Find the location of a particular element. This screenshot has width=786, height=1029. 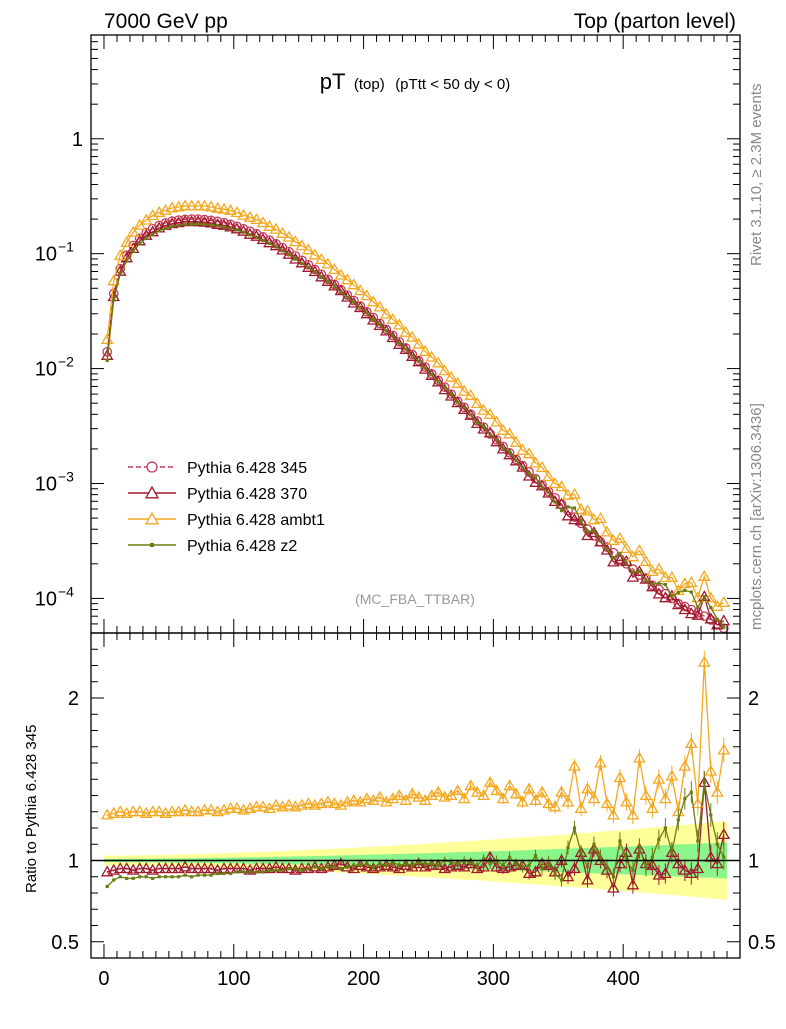

ratio-ytick-label-right: 1 is located at coordinates (753, 862).